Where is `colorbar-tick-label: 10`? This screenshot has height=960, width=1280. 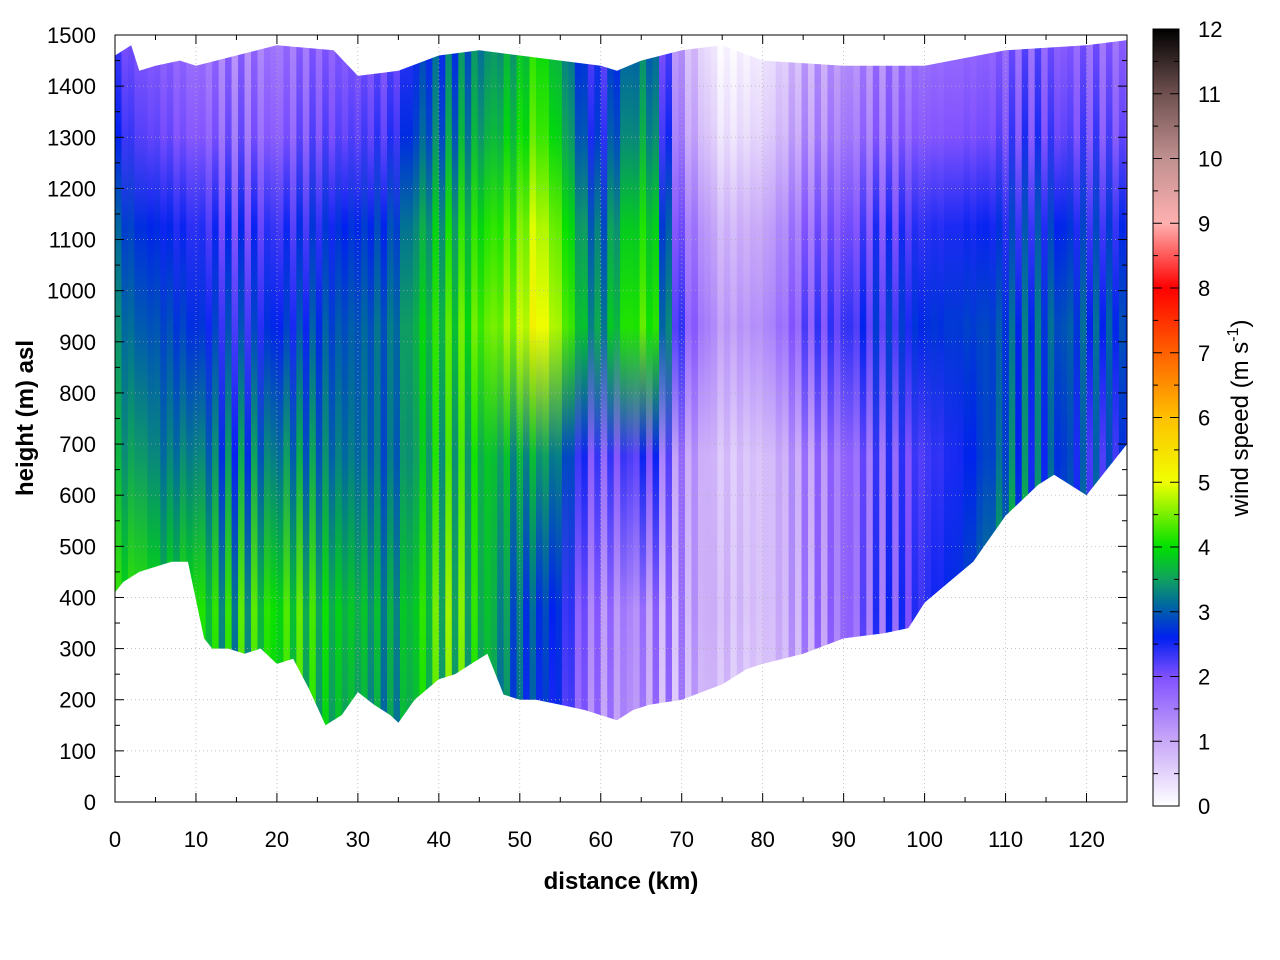 colorbar-tick-label: 10 is located at coordinates (1210, 159).